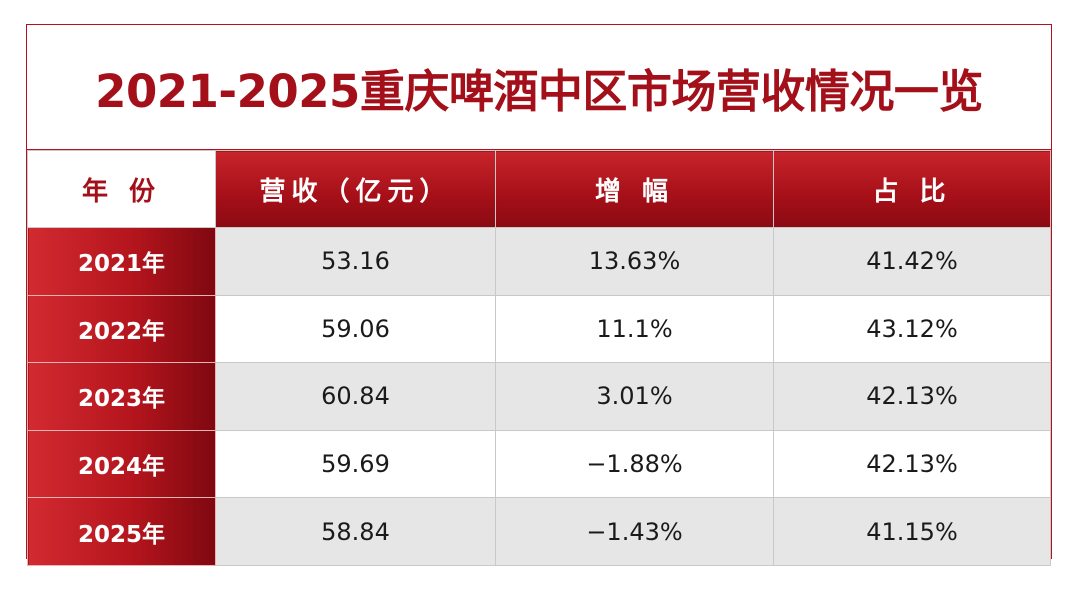 This screenshot has width=1080, height=596. Describe the element at coordinates (121, 531) in the screenshot. I see `row-header: 2025年` at that location.